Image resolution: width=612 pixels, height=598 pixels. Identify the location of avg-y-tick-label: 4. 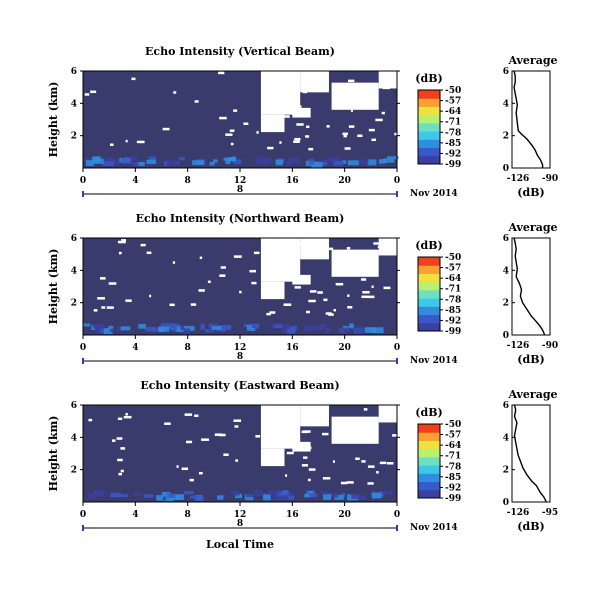
(506, 438).